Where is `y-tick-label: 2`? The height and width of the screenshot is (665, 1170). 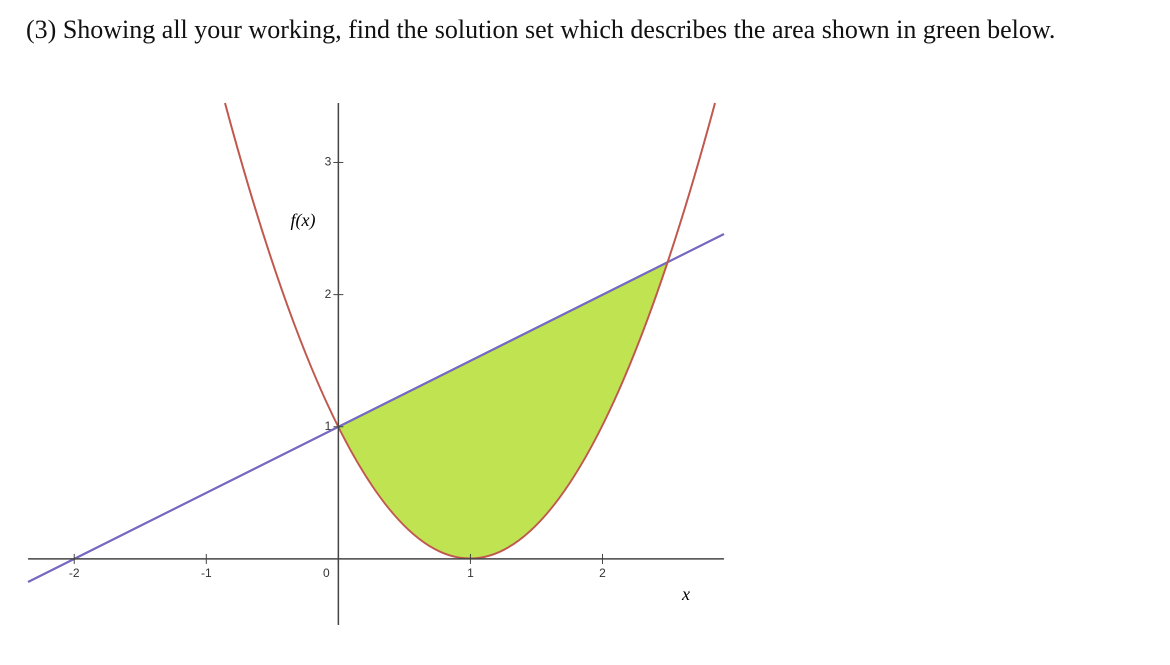 y-tick-label: 2 is located at coordinates (328, 294).